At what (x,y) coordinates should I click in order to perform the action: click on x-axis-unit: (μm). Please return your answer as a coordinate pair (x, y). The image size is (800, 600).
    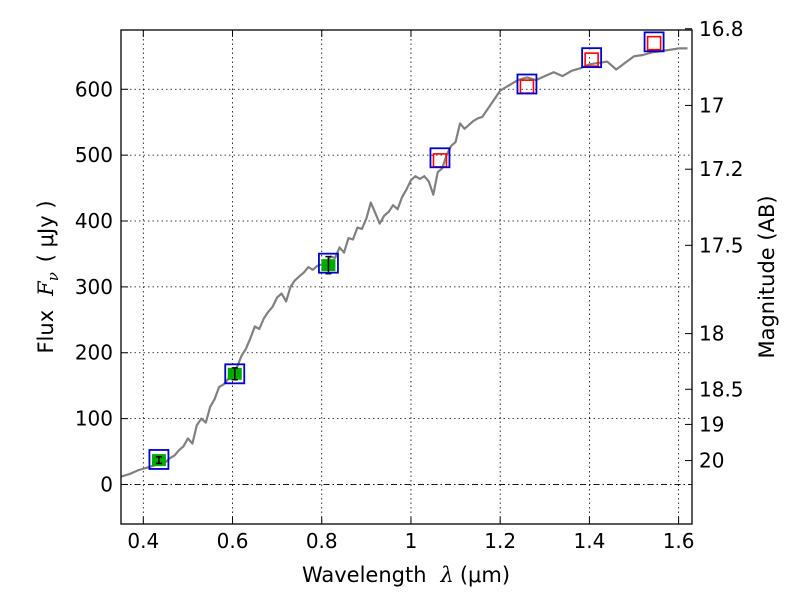
    Looking at the image, I should click on (485, 575).